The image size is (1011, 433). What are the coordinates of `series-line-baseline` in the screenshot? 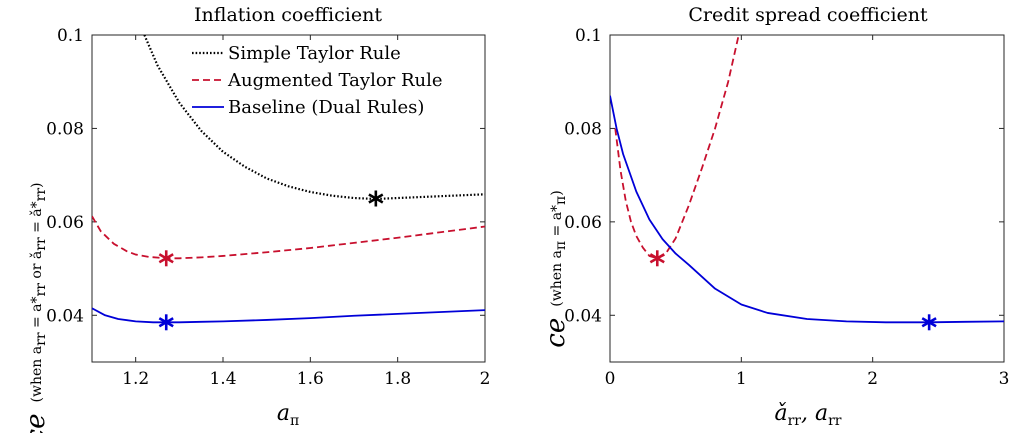 It's located at (288, 315).